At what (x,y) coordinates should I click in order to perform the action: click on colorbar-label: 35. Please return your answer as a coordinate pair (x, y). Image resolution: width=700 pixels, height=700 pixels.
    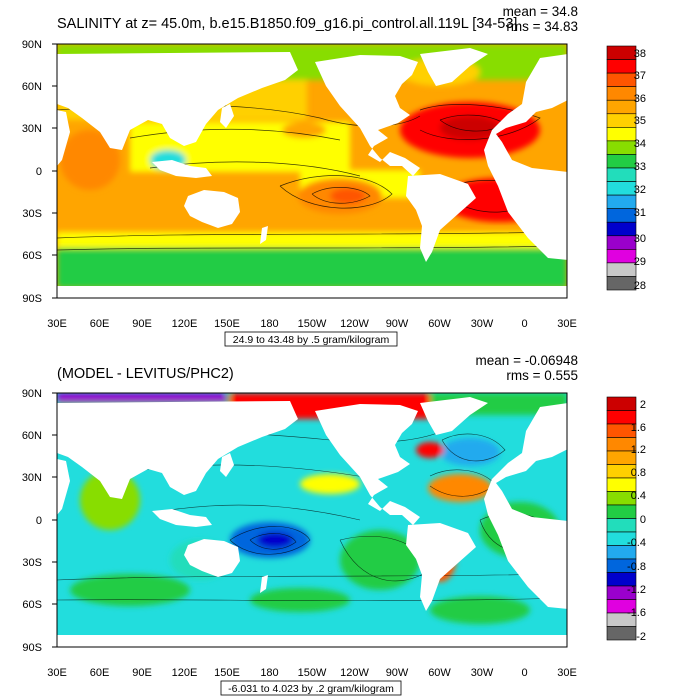
    Looking at the image, I should click on (640, 121).